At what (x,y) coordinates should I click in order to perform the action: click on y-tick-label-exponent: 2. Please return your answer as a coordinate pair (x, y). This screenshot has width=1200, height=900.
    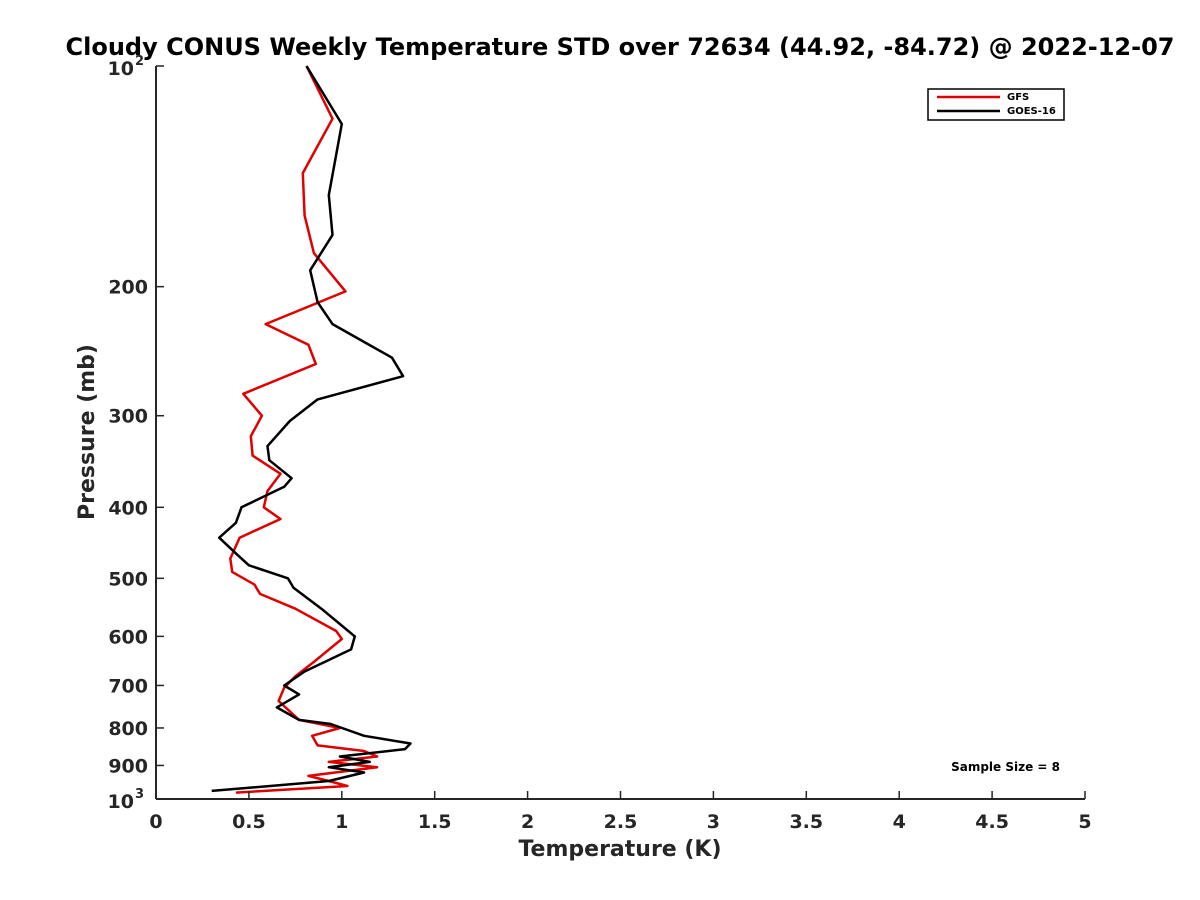
    Looking at the image, I should click on (139, 61).